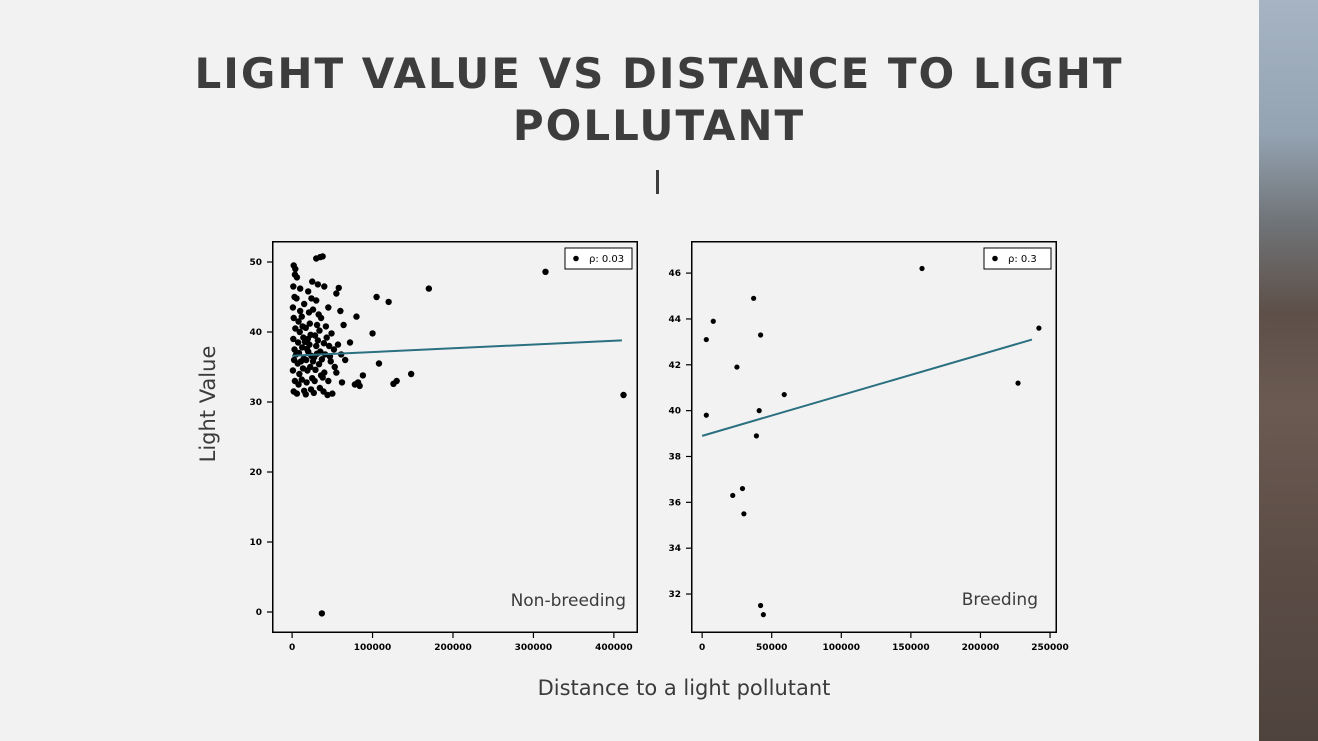  I want to click on x-tick-label: 300000, so click(534, 648).